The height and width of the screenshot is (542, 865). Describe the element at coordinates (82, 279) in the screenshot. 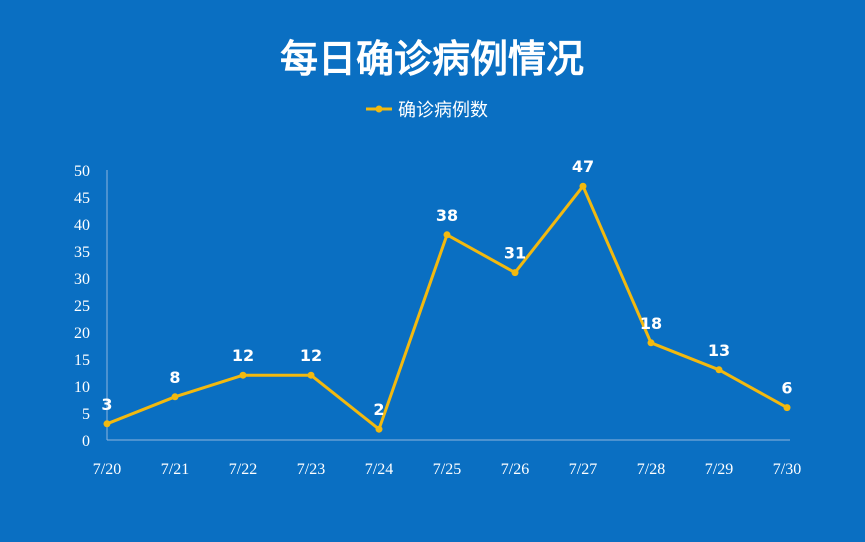

I see `y-tick-label: 30` at that location.